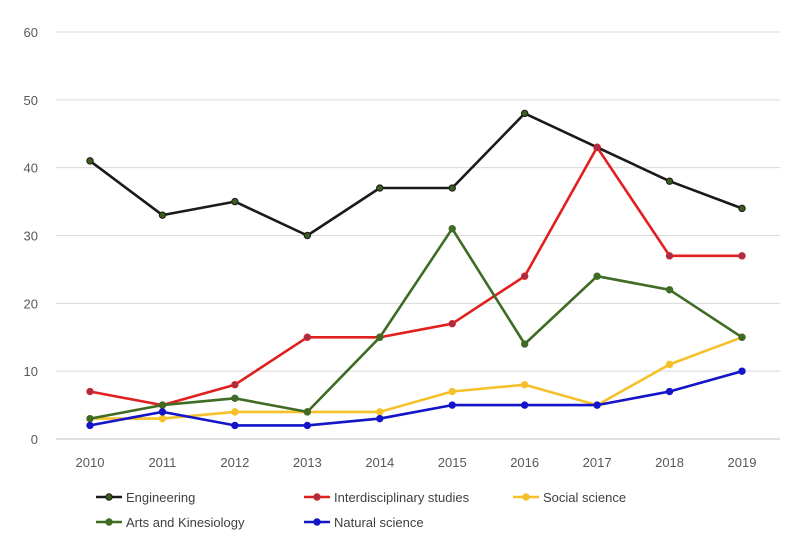 This screenshot has width=800, height=538. Describe the element at coordinates (452, 462) in the screenshot. I see `x-tick-label: 2015` at that location.